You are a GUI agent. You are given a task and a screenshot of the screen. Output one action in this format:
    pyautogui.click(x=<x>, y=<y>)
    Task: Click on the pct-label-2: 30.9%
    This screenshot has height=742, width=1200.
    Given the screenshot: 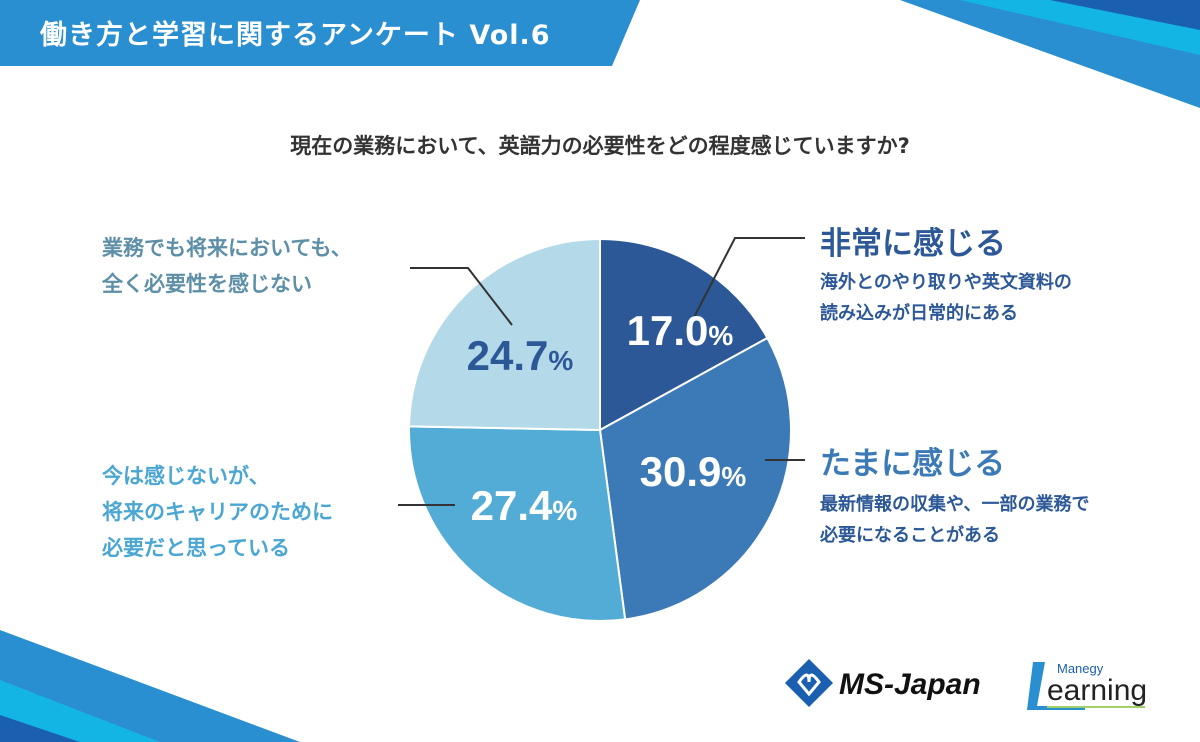 What is the action you would take?
    pyautogui.click(x=693, y=471)
    